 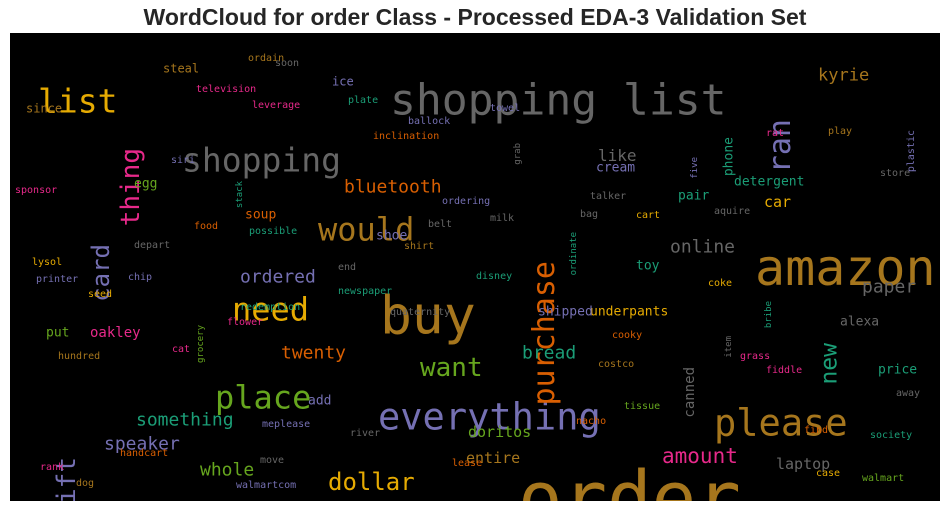 I want to click on word-dog: dog, so click(x=85, y=483).